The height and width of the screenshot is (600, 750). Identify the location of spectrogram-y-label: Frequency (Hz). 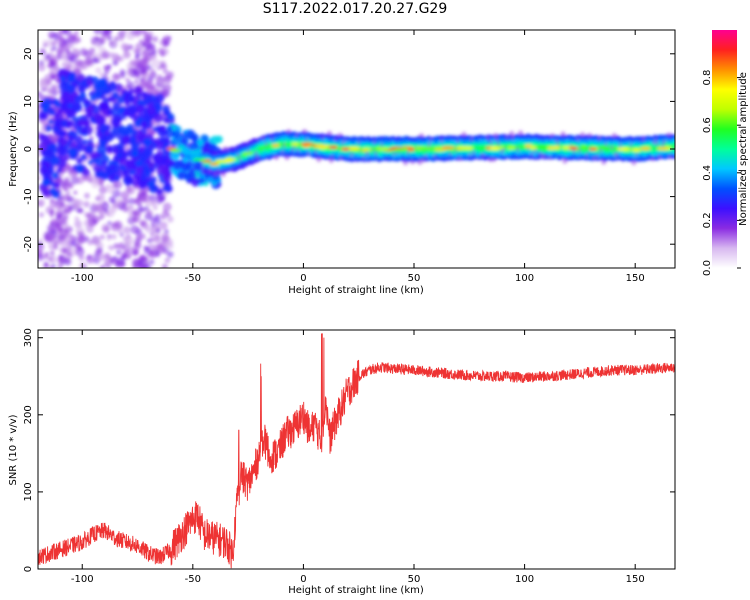
(13, 149).